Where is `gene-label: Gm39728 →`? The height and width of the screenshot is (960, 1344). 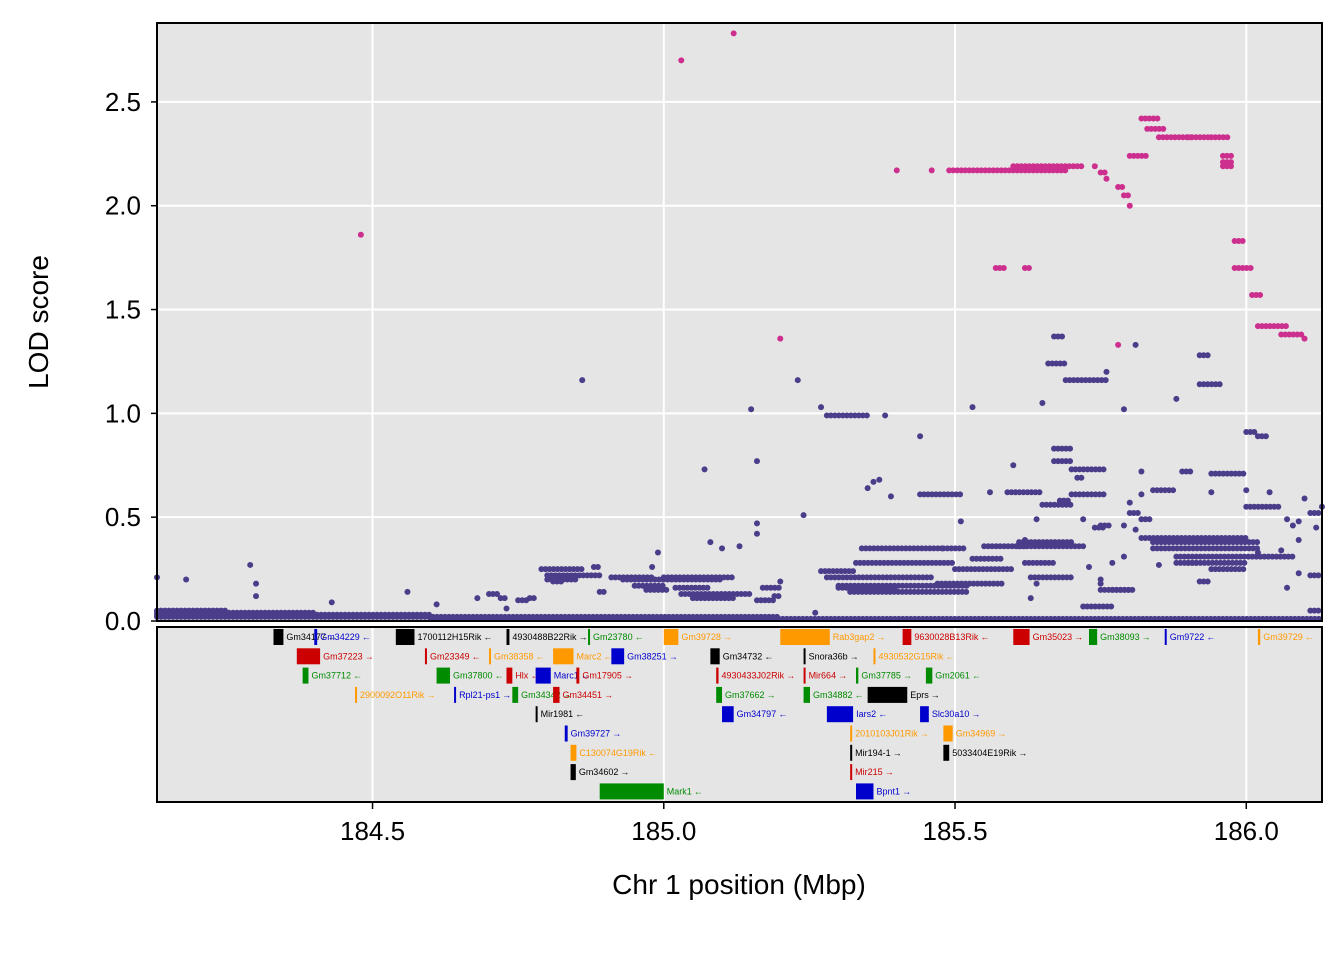
gene-label: Gm39728 → is located at coordinates (706, 637).